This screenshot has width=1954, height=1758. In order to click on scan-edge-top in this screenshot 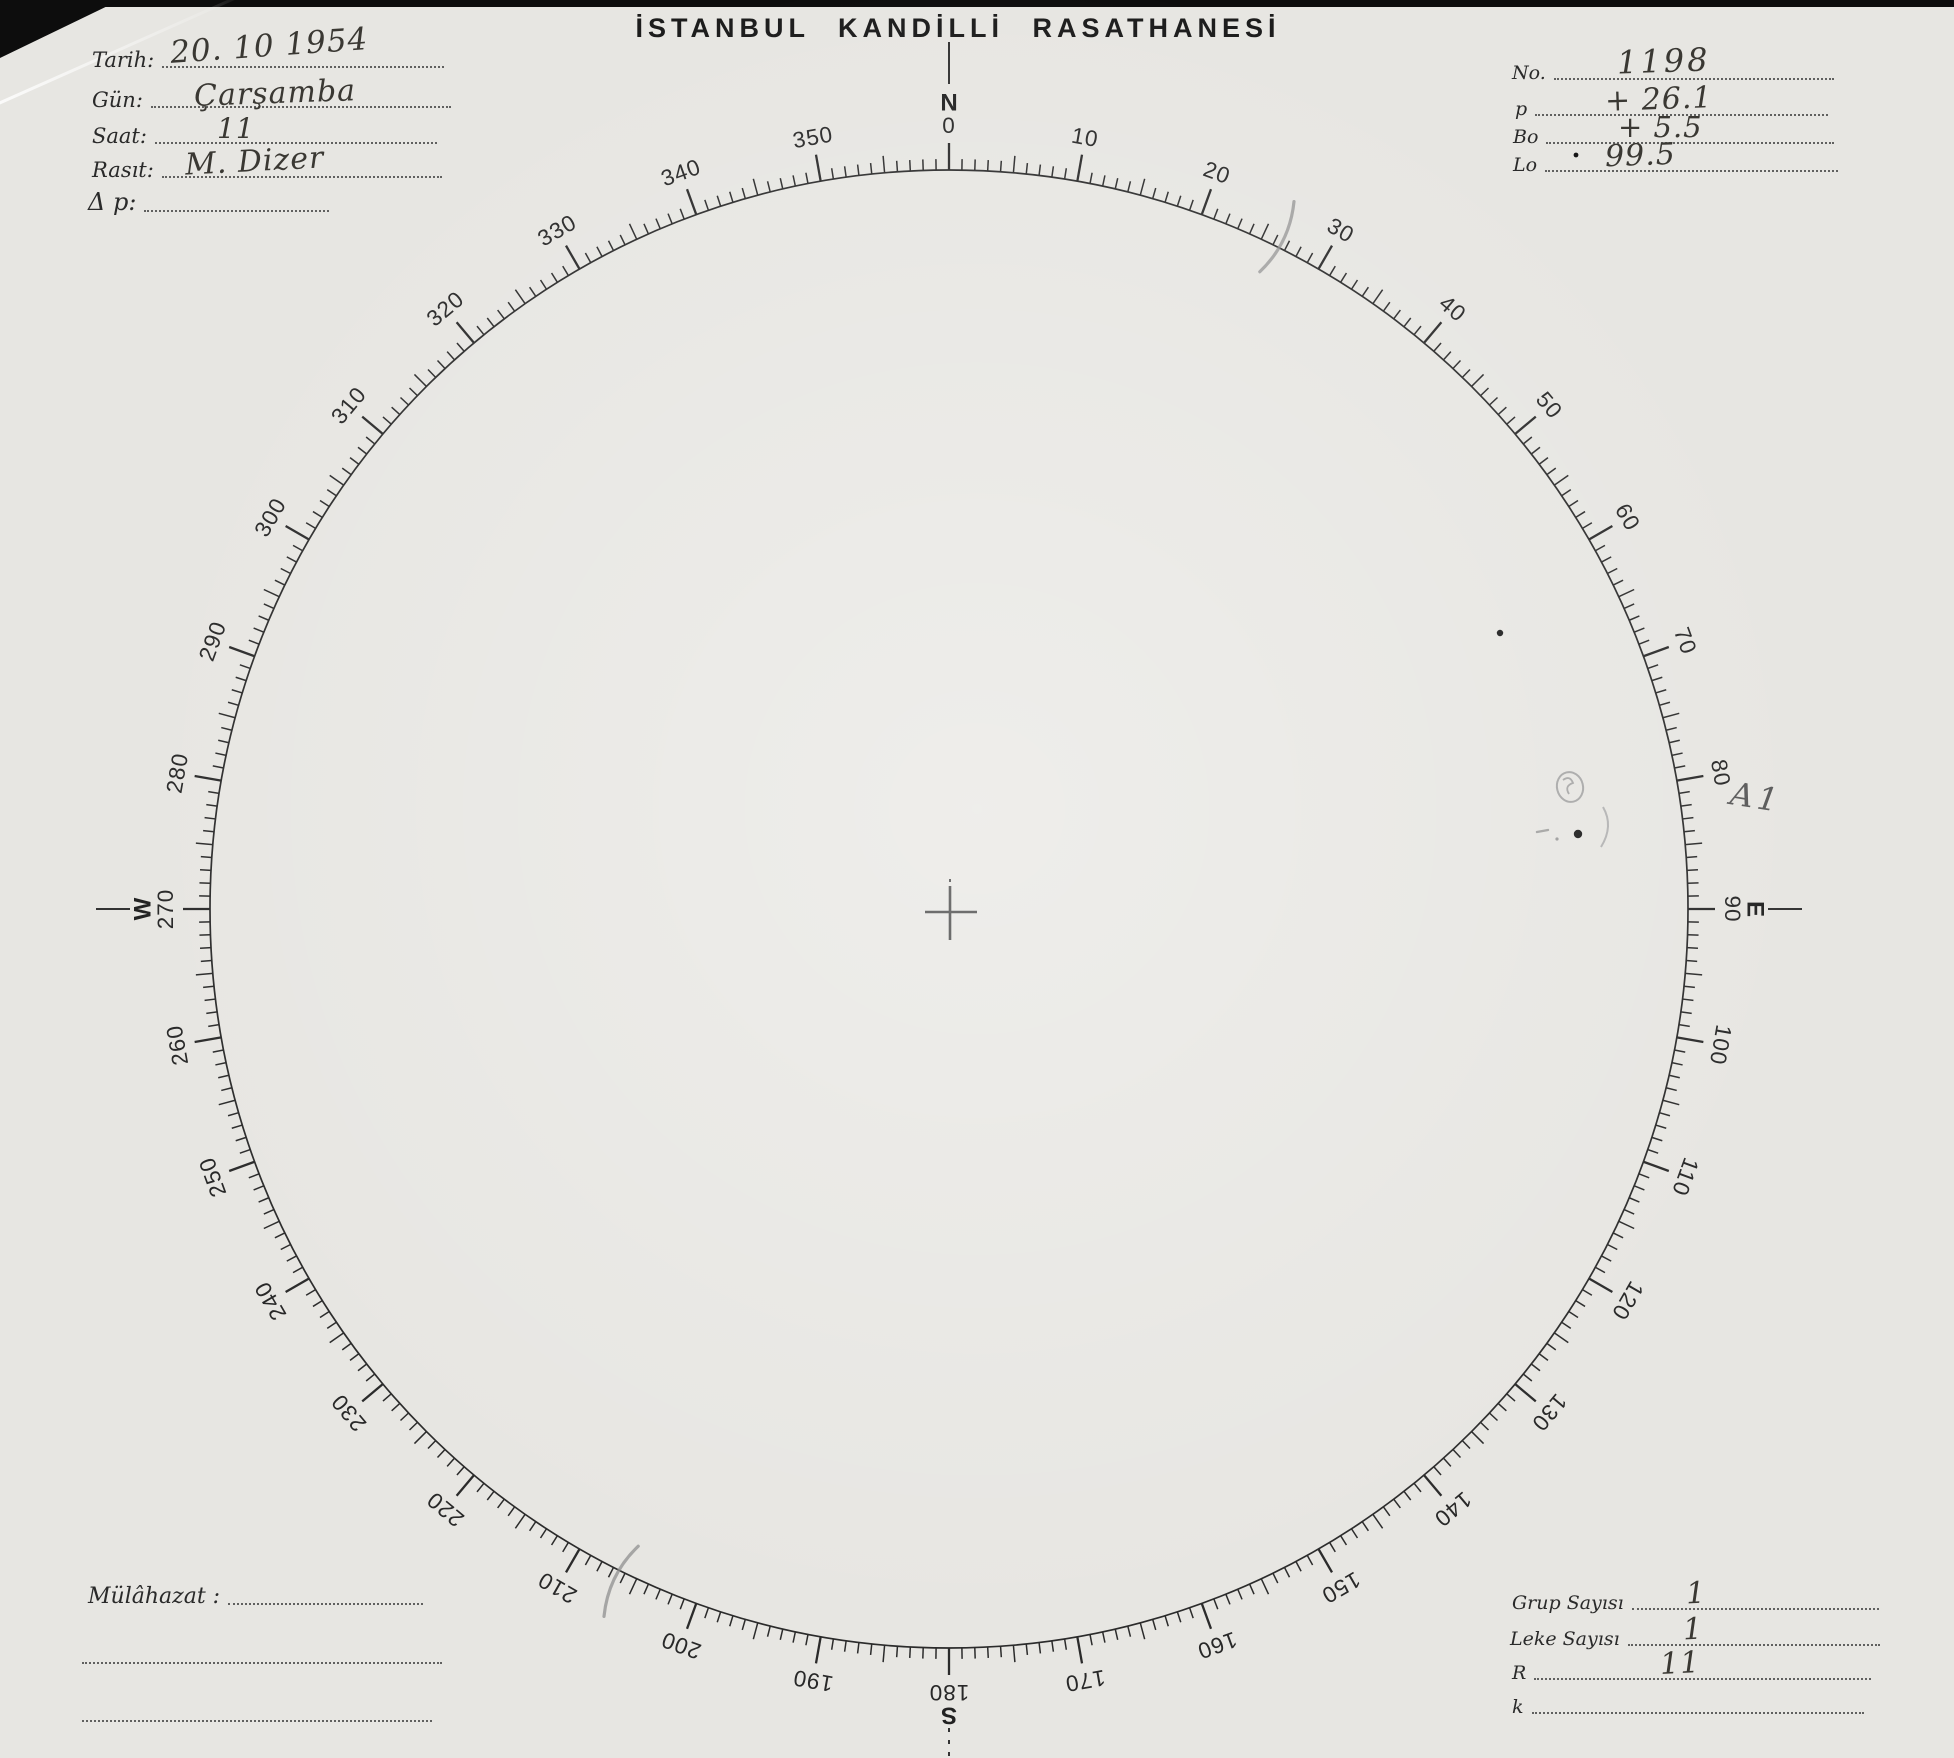, I will do `click(977, 3)`.